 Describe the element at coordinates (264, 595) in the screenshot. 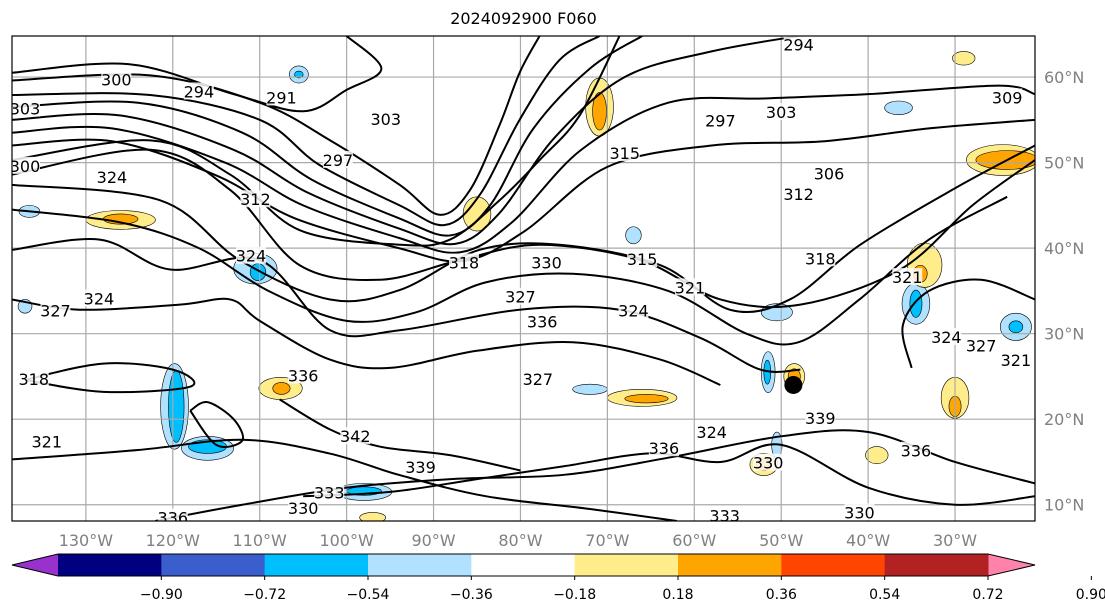

I see `colorbar-tick-label: −0.72` at that location.